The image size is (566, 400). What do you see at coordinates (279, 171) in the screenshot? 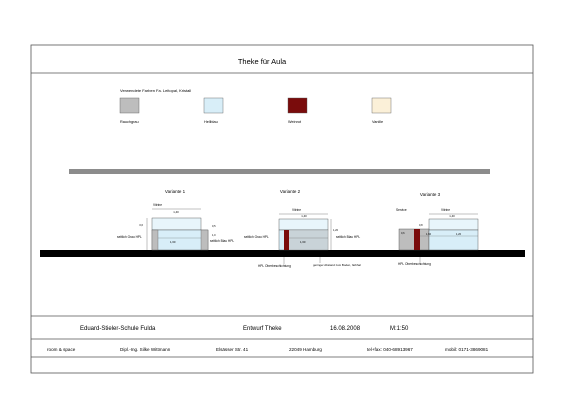
I see `ceiling-bar` at bounding box center [279, 171].